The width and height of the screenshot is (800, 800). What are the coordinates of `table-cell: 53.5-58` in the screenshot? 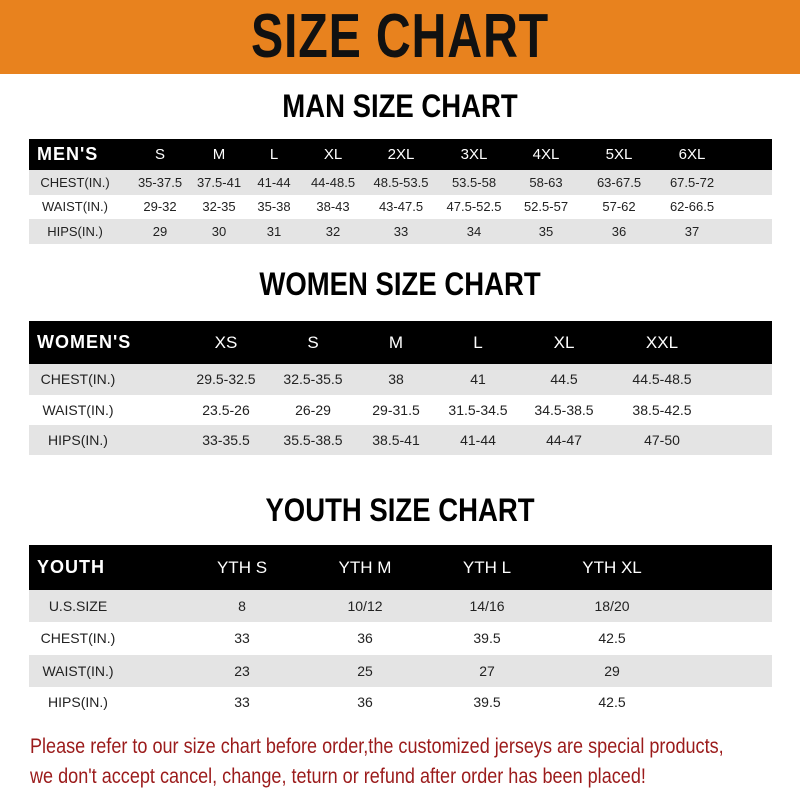 It's located at (474, 182).